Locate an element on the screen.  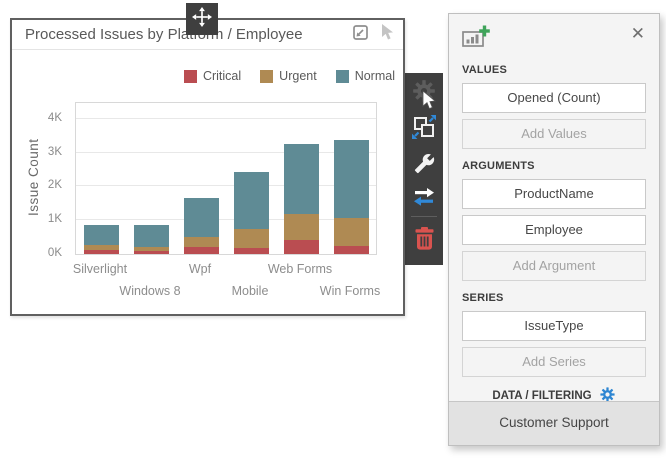
widget-title-bar: Processed Issues by Platform / Employee is located at coordinates (207, 35).